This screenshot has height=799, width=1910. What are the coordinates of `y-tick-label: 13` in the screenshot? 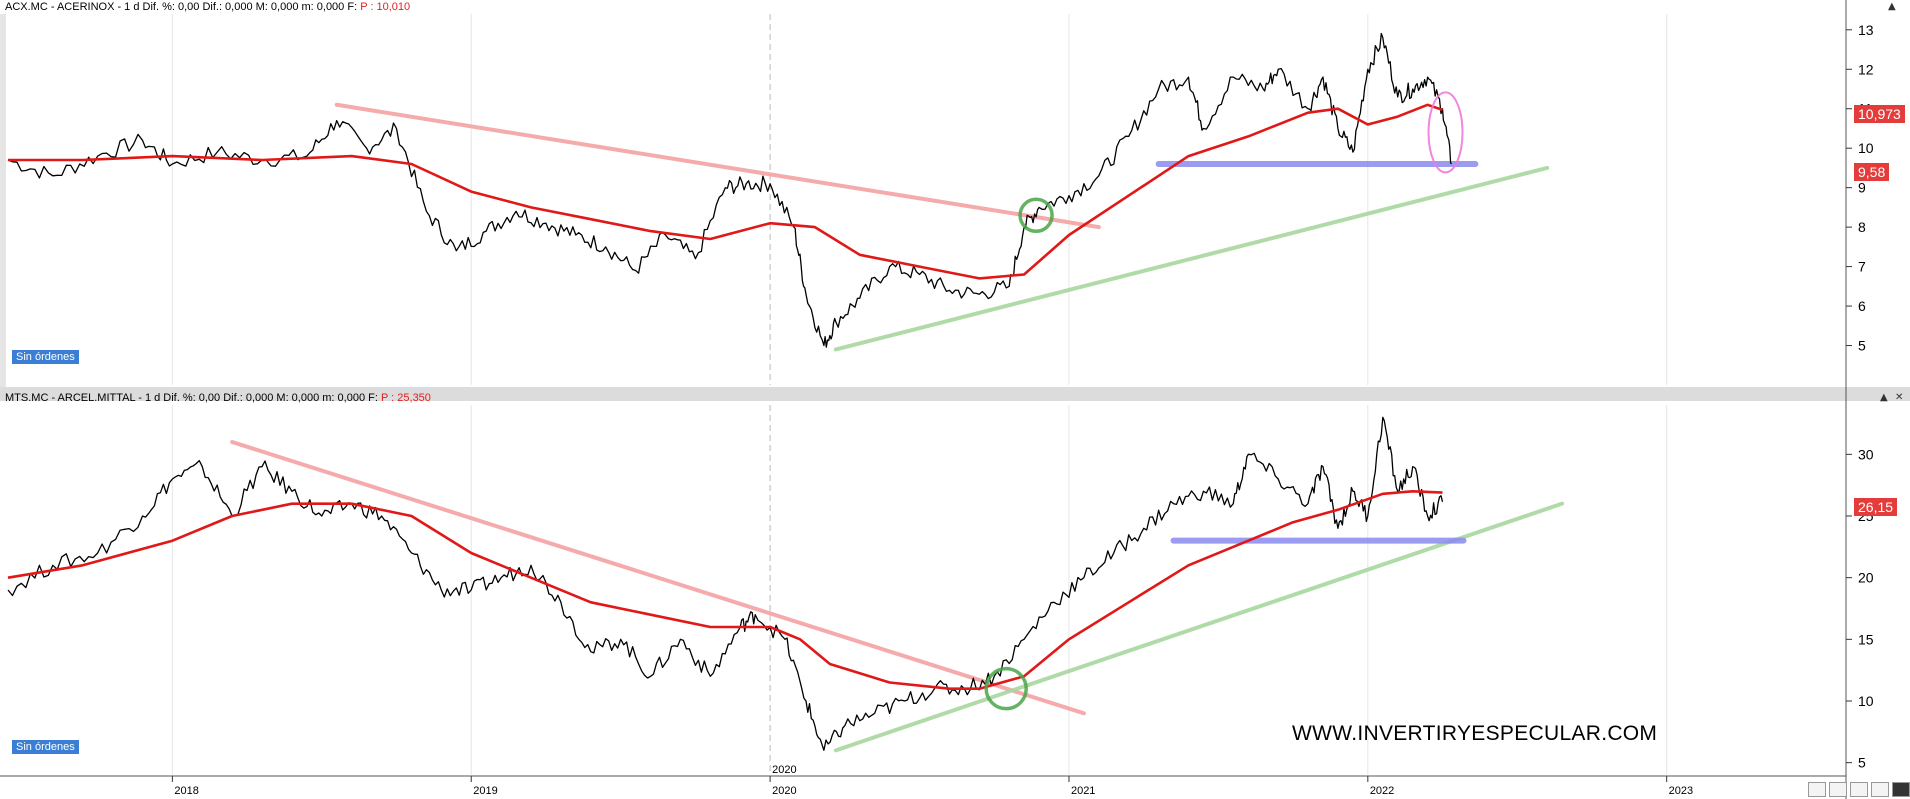 It's located at (1866, 30).